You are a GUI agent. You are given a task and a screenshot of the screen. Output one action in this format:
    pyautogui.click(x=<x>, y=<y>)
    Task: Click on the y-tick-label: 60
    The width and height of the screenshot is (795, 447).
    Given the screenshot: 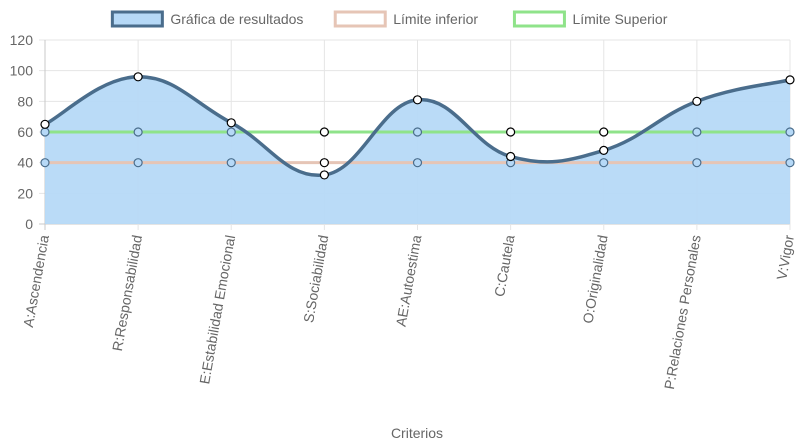 What is the action you would take?
    pyautogui.click(x=25, y=132)
    